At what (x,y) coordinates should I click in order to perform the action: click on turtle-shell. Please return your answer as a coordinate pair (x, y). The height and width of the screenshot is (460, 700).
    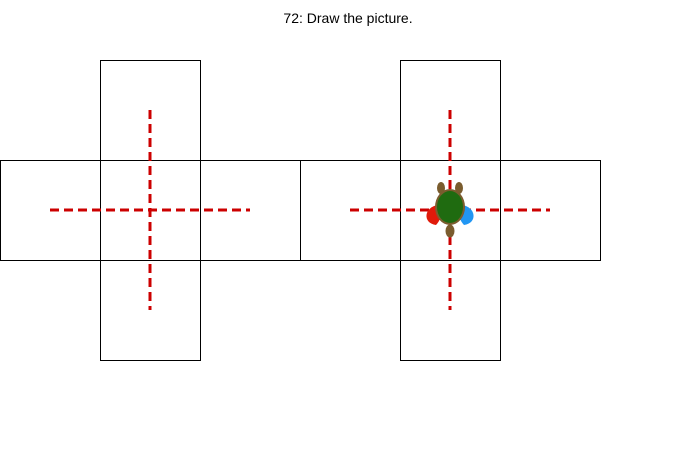
    Looking at the image, I should click on (450, 207).